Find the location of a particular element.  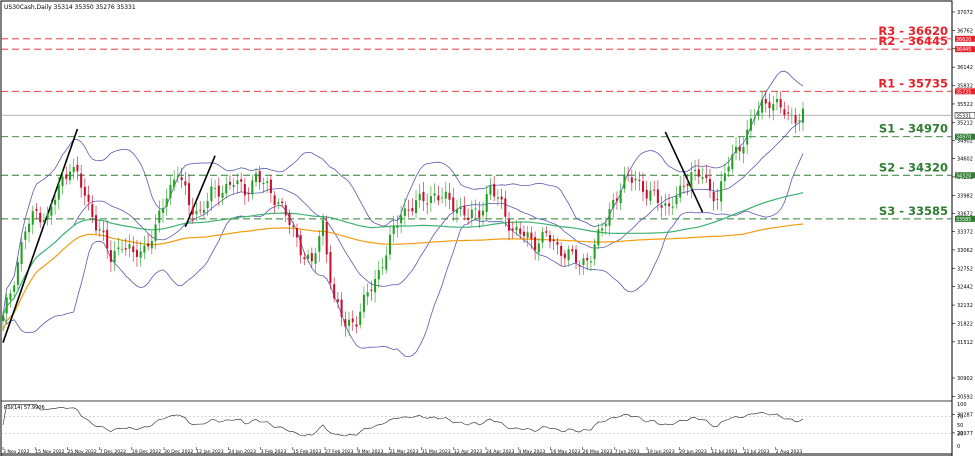

level-tag-text: 36445 is located at coordinates (963, 50).